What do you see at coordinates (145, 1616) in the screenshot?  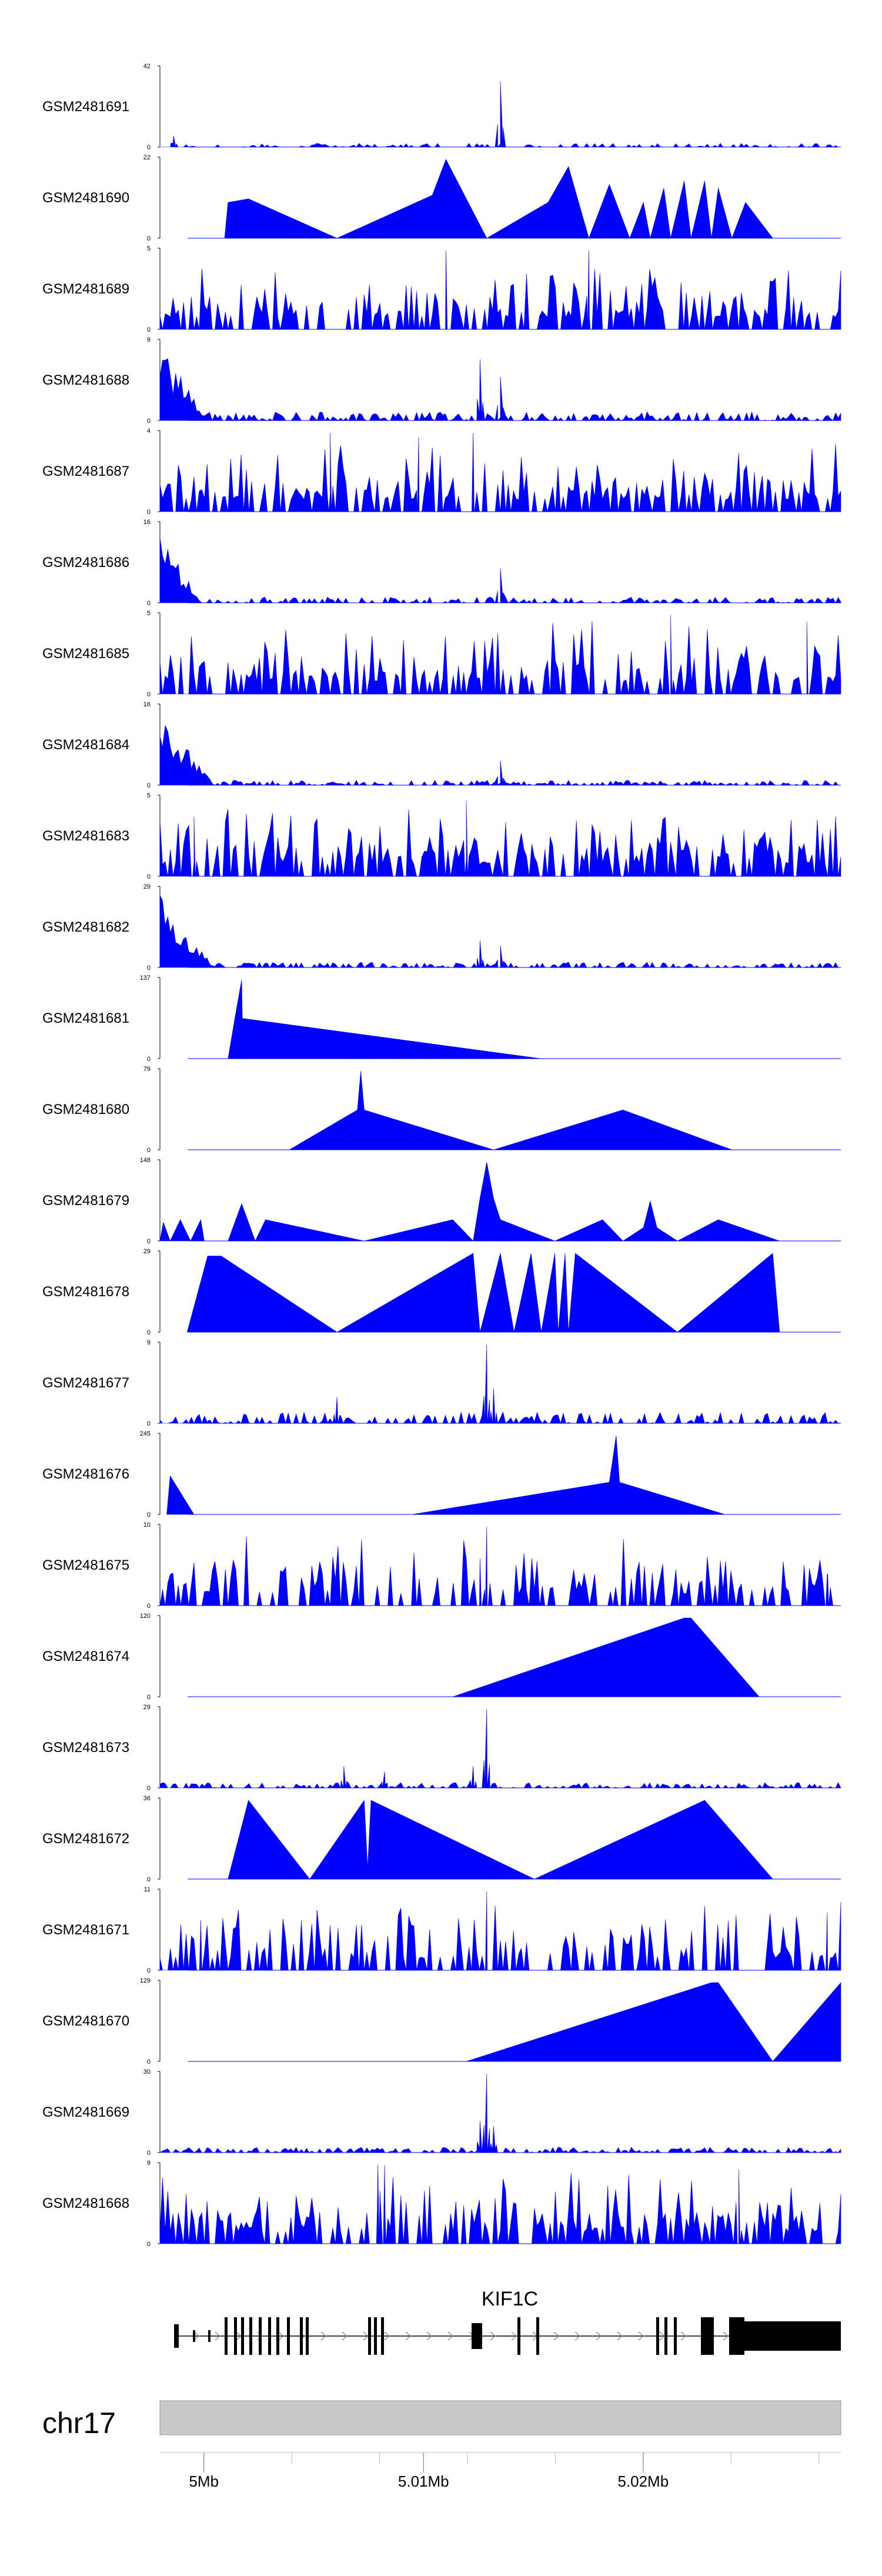 I see `y-max-label: 120` at bounding box center [145, 1616].